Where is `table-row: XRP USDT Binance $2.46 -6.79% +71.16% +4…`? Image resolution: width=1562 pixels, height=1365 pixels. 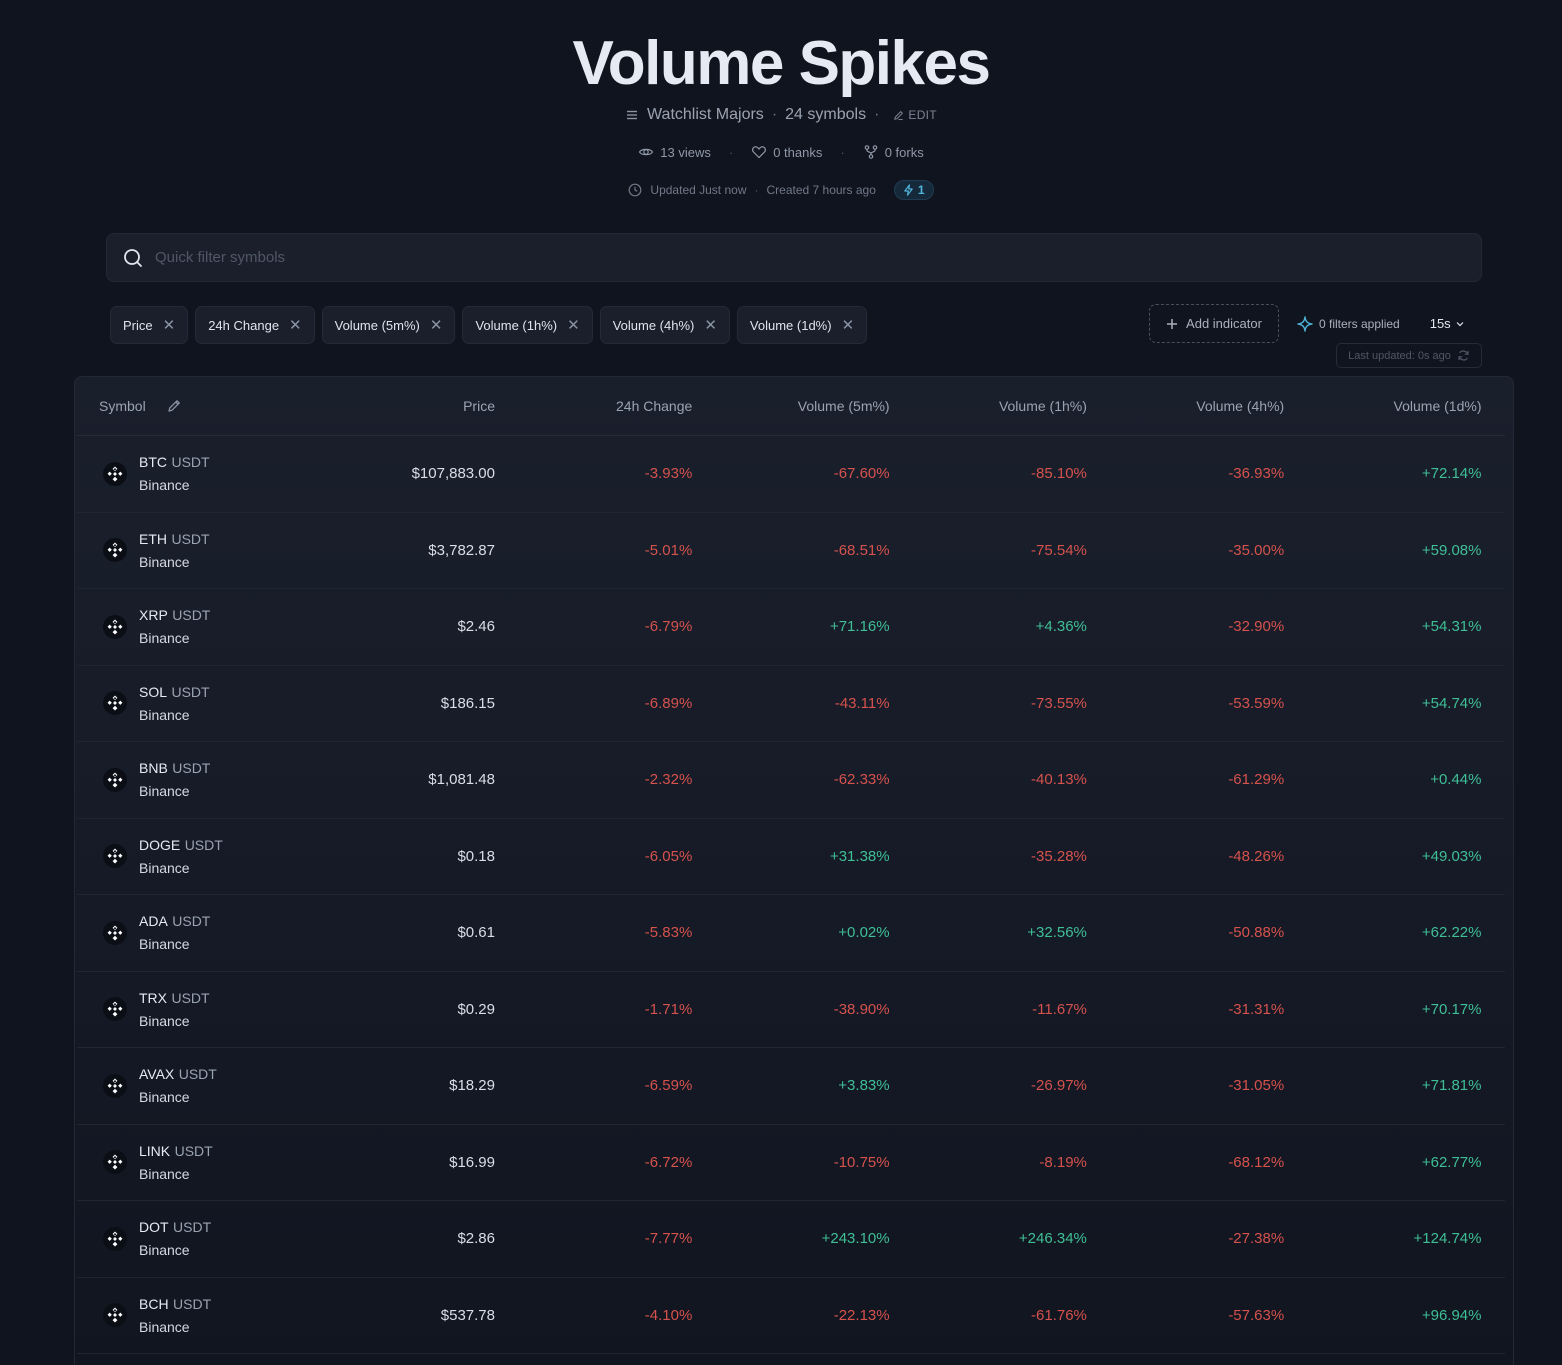 table-row: XRP USDT Binance $2.46 -6.79% +71.16% +4… is located at coordinates (791, 627).